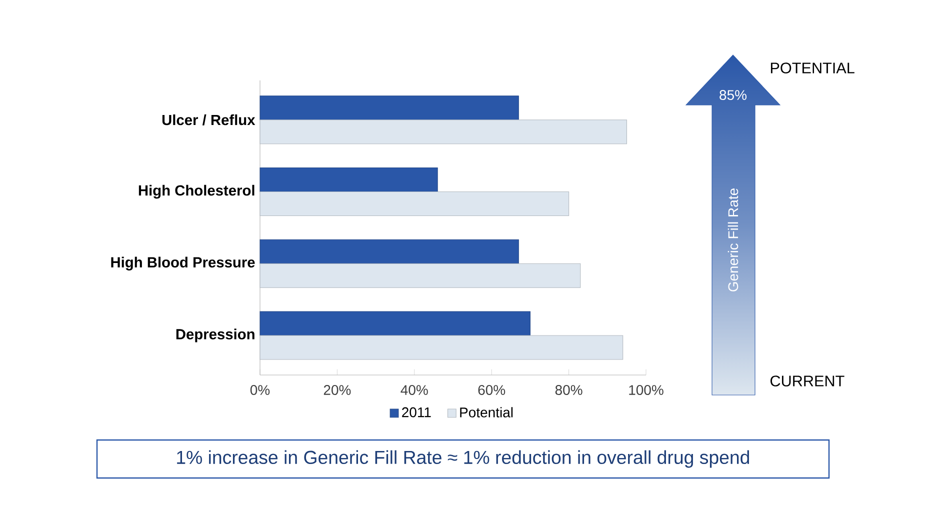 The height and width of the screenshot is (508, 932). Describe the element at coordinates (807, 381) in the screenshot. I see `text: CURRENT` at that location.